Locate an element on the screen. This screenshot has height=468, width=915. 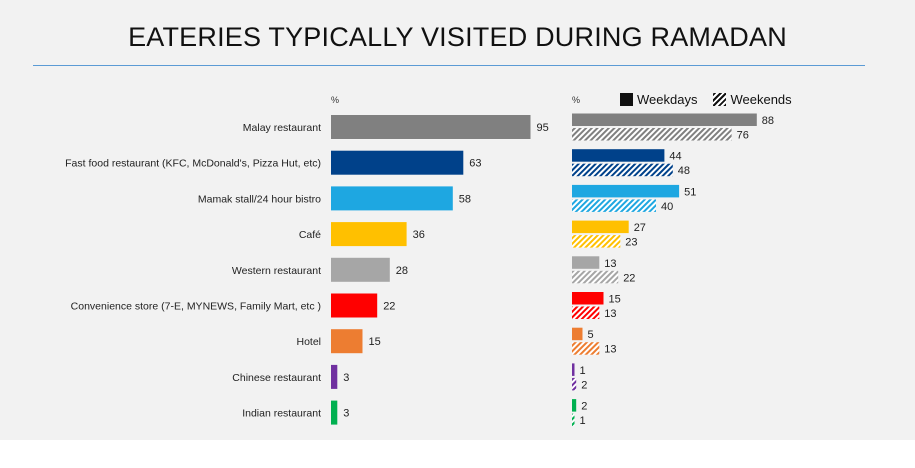
value-label-weekdays-western-restaurant: 13 is located at coordinates (610, 264).